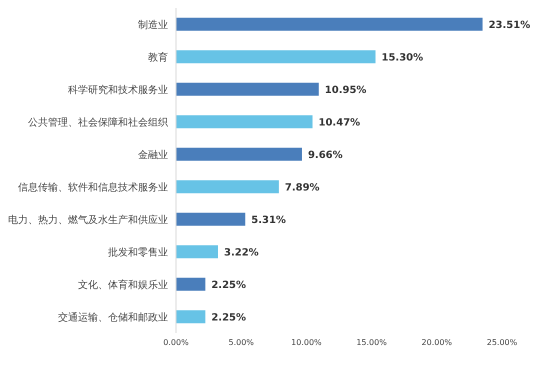 Image resolution: width=548 pixels, height=367 pixels. What do you see at coordinates (372, 342) in the screenshot?
I see `x-tick-label: 15.00%` at bounding box center [372, 342].